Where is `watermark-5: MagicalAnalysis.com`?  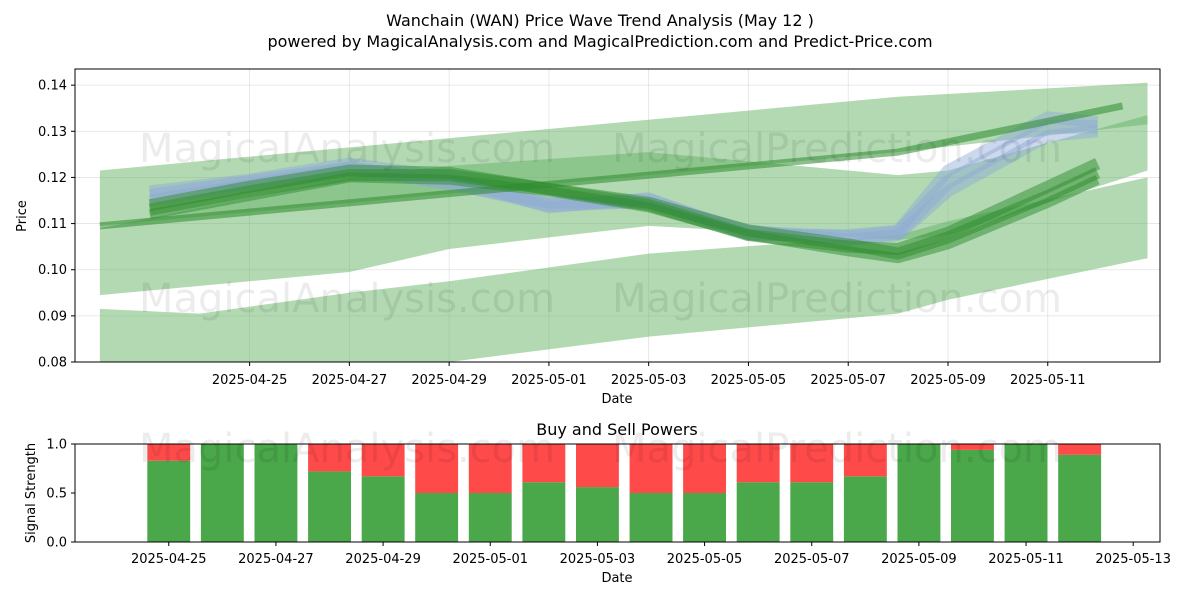
watermark-5: MagicalAnalysis.com is located at coordinates (347, 449).